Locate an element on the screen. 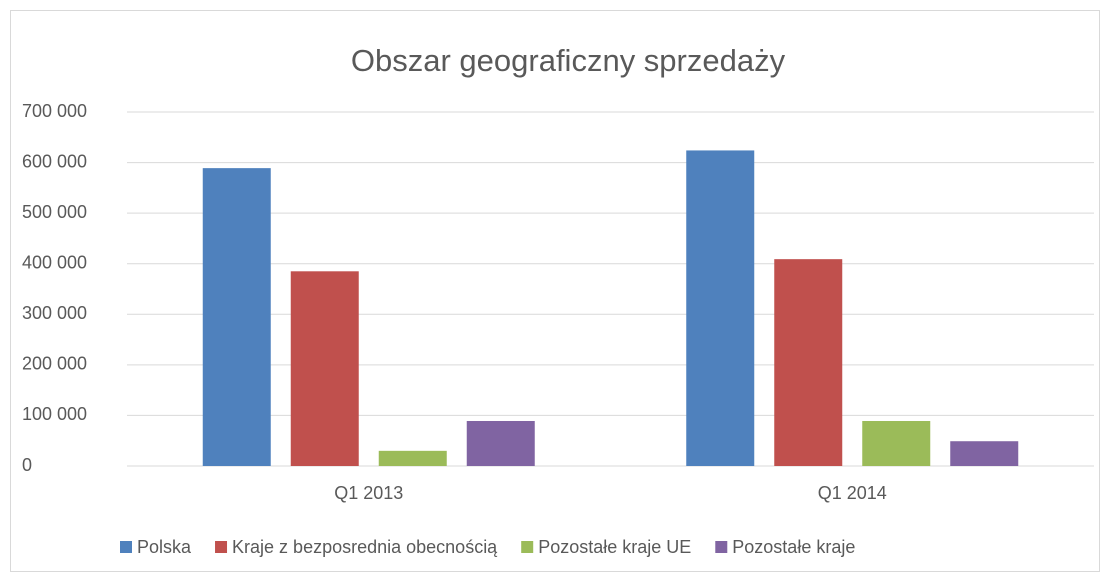 The image size is (1110, 582). y-tick-label: 100 000 is located at coordinates (54, 414).